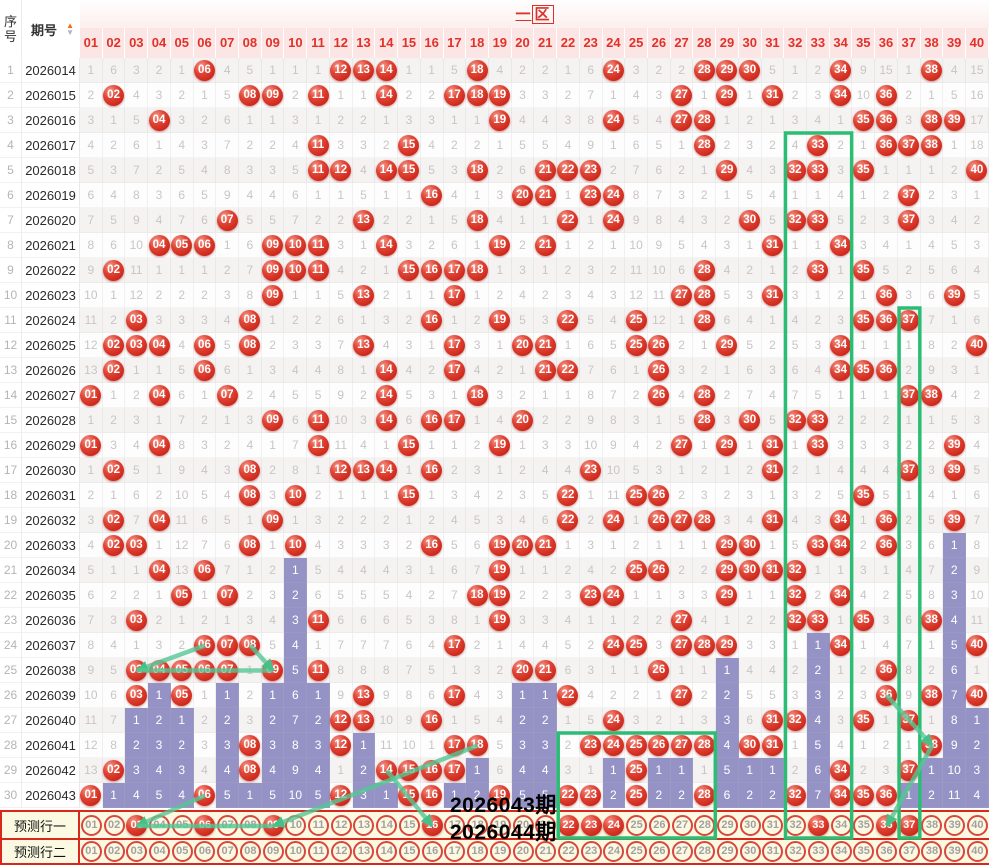 The height and width of the screenshot is (865, 989). I want to click on grid-cell: 14, so click(387, 170).